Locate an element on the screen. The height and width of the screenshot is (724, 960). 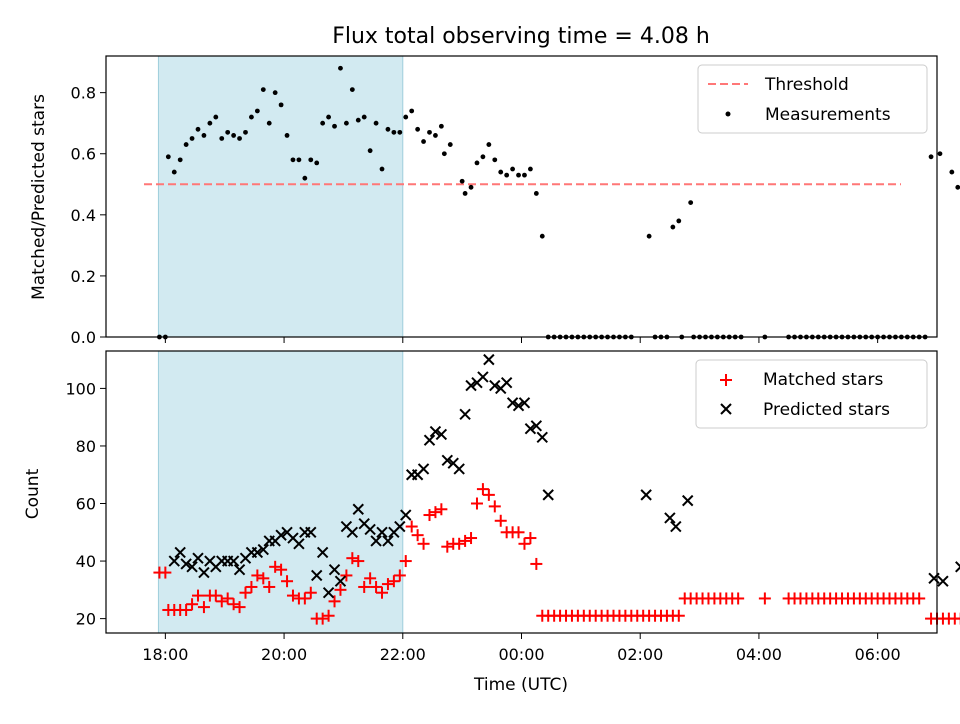
count-legend-box is located at coordinates (811, 394).